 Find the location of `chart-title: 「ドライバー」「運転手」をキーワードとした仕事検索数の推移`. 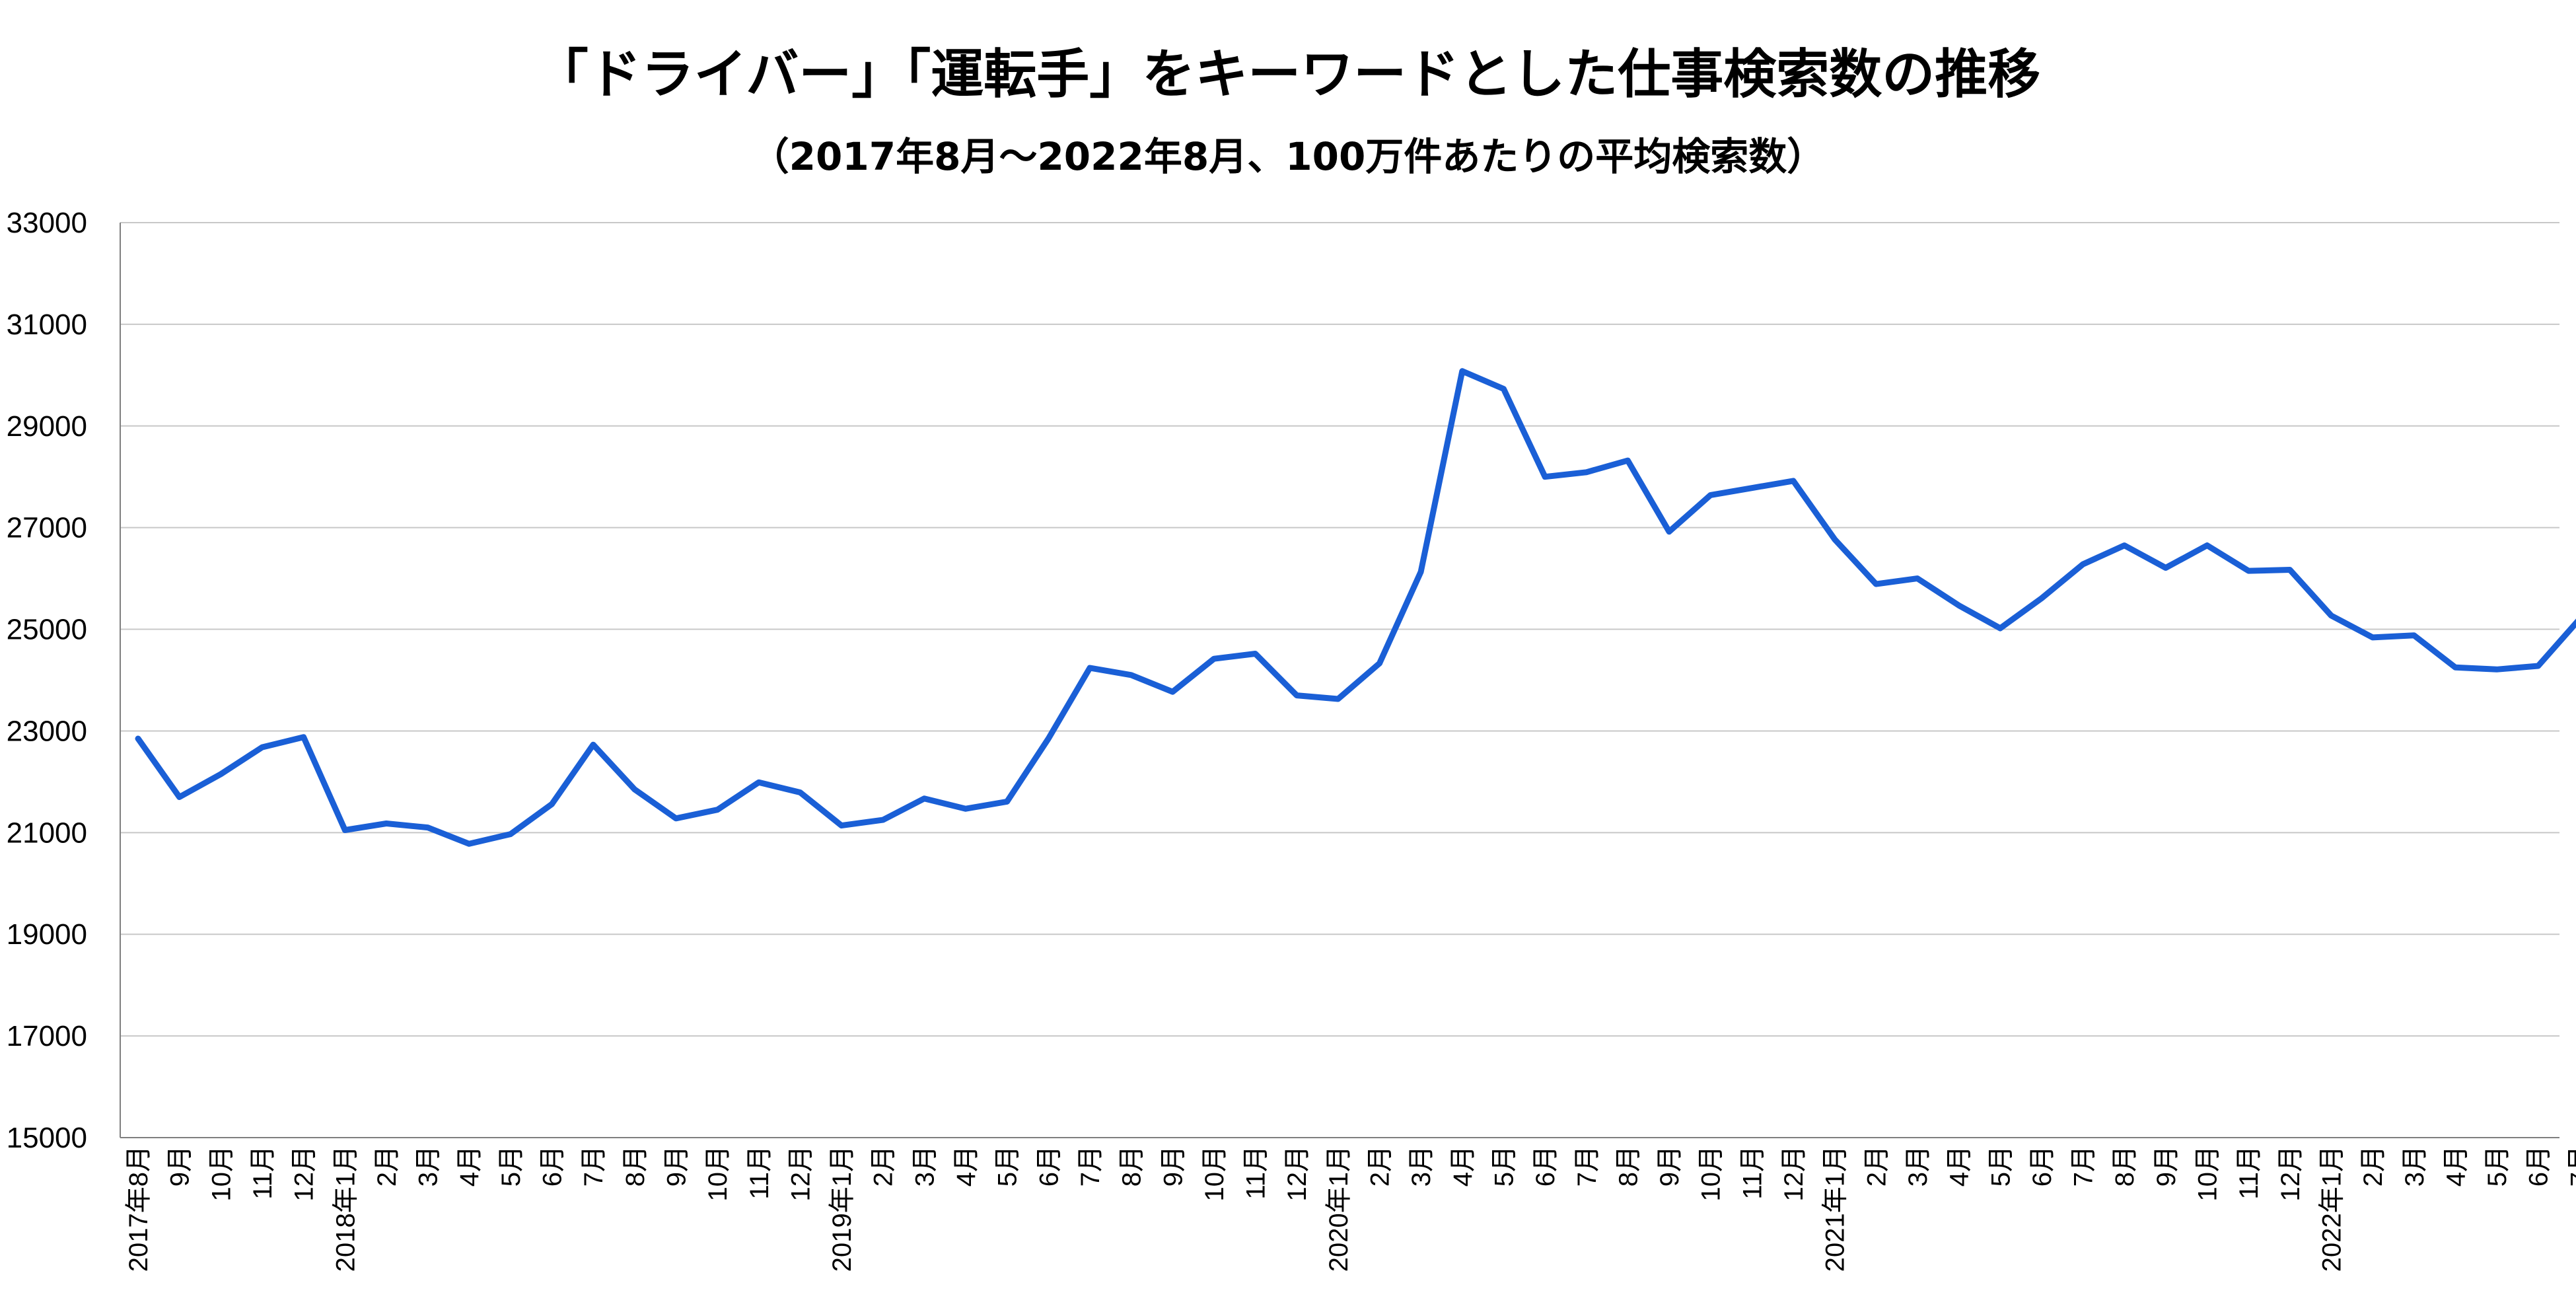

chart-title: 「ドライバー」「運転手」をキーワードとした仕事検索数の推移 is located at coordinates (1288, 74).